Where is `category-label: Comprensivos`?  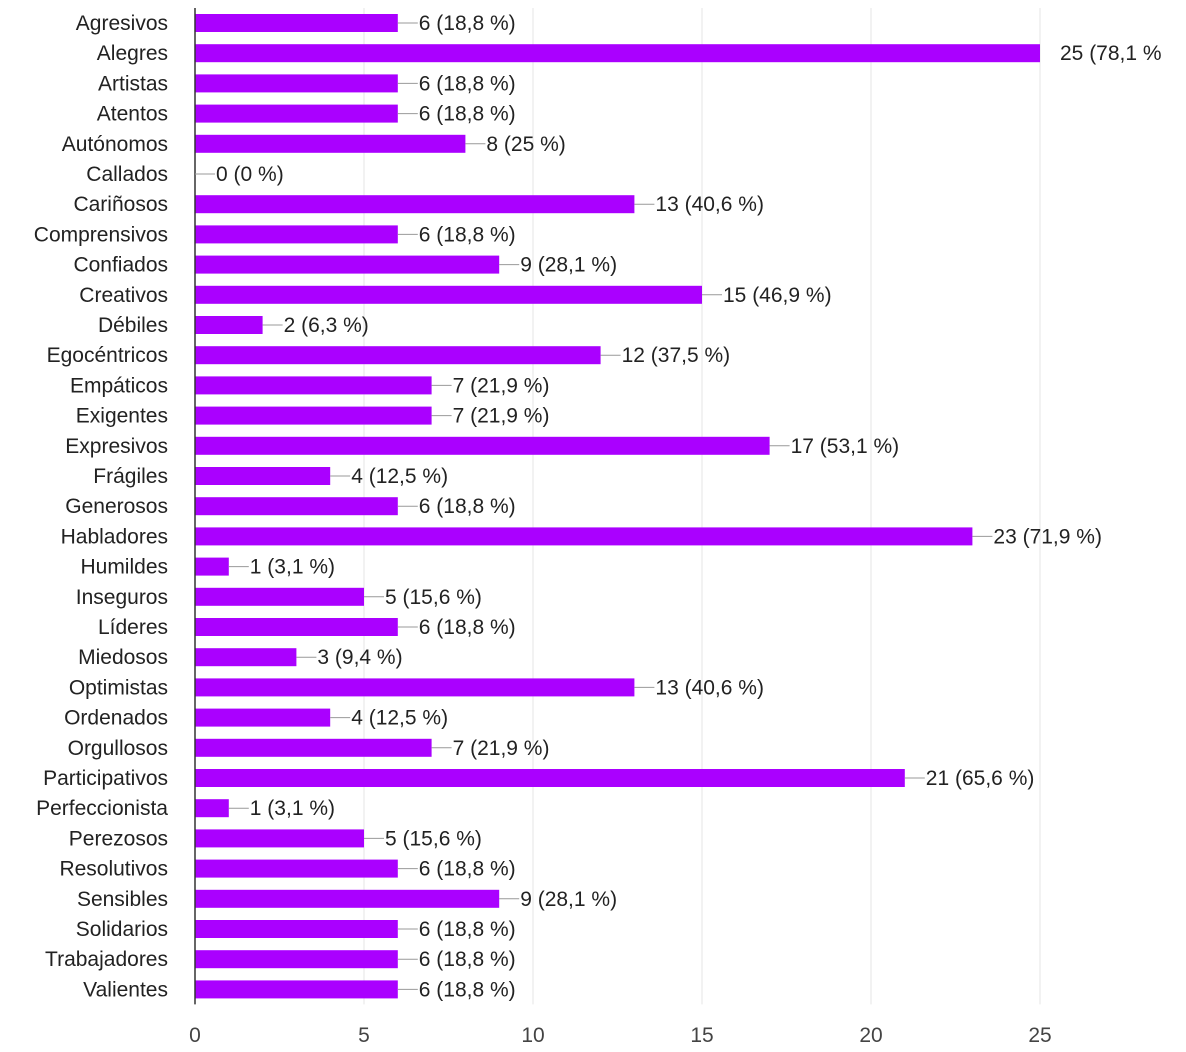 category-label: Comprensivos is located at coordinates (101, 234).